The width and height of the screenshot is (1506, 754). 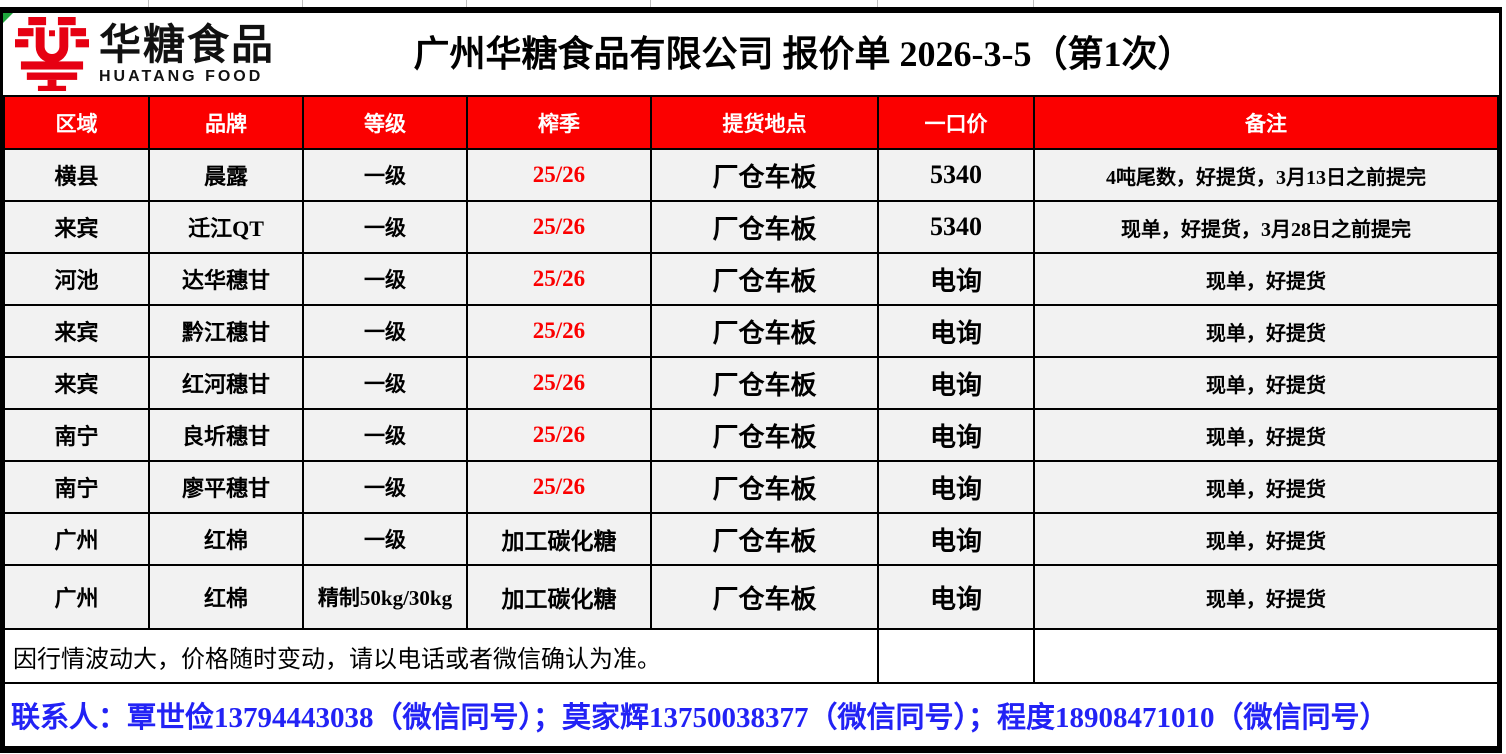 What do you see at coordinates (76, 175) in the screenshot?
I see `cell-region: 横县` at bounding box center [76, 175].